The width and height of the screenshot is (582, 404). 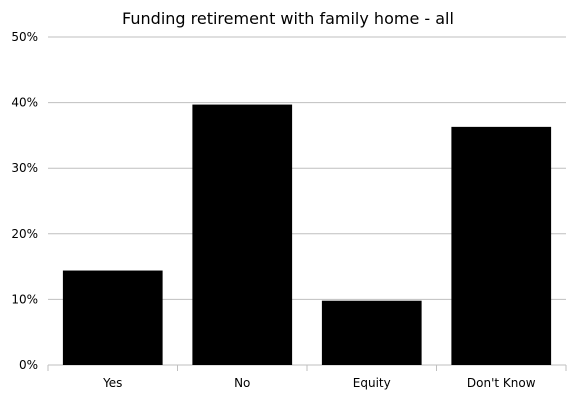 What do you see at coordinates (242, 383) in the screenshot?
I see `x-tick-label: No` at bounding box center [242, 383].